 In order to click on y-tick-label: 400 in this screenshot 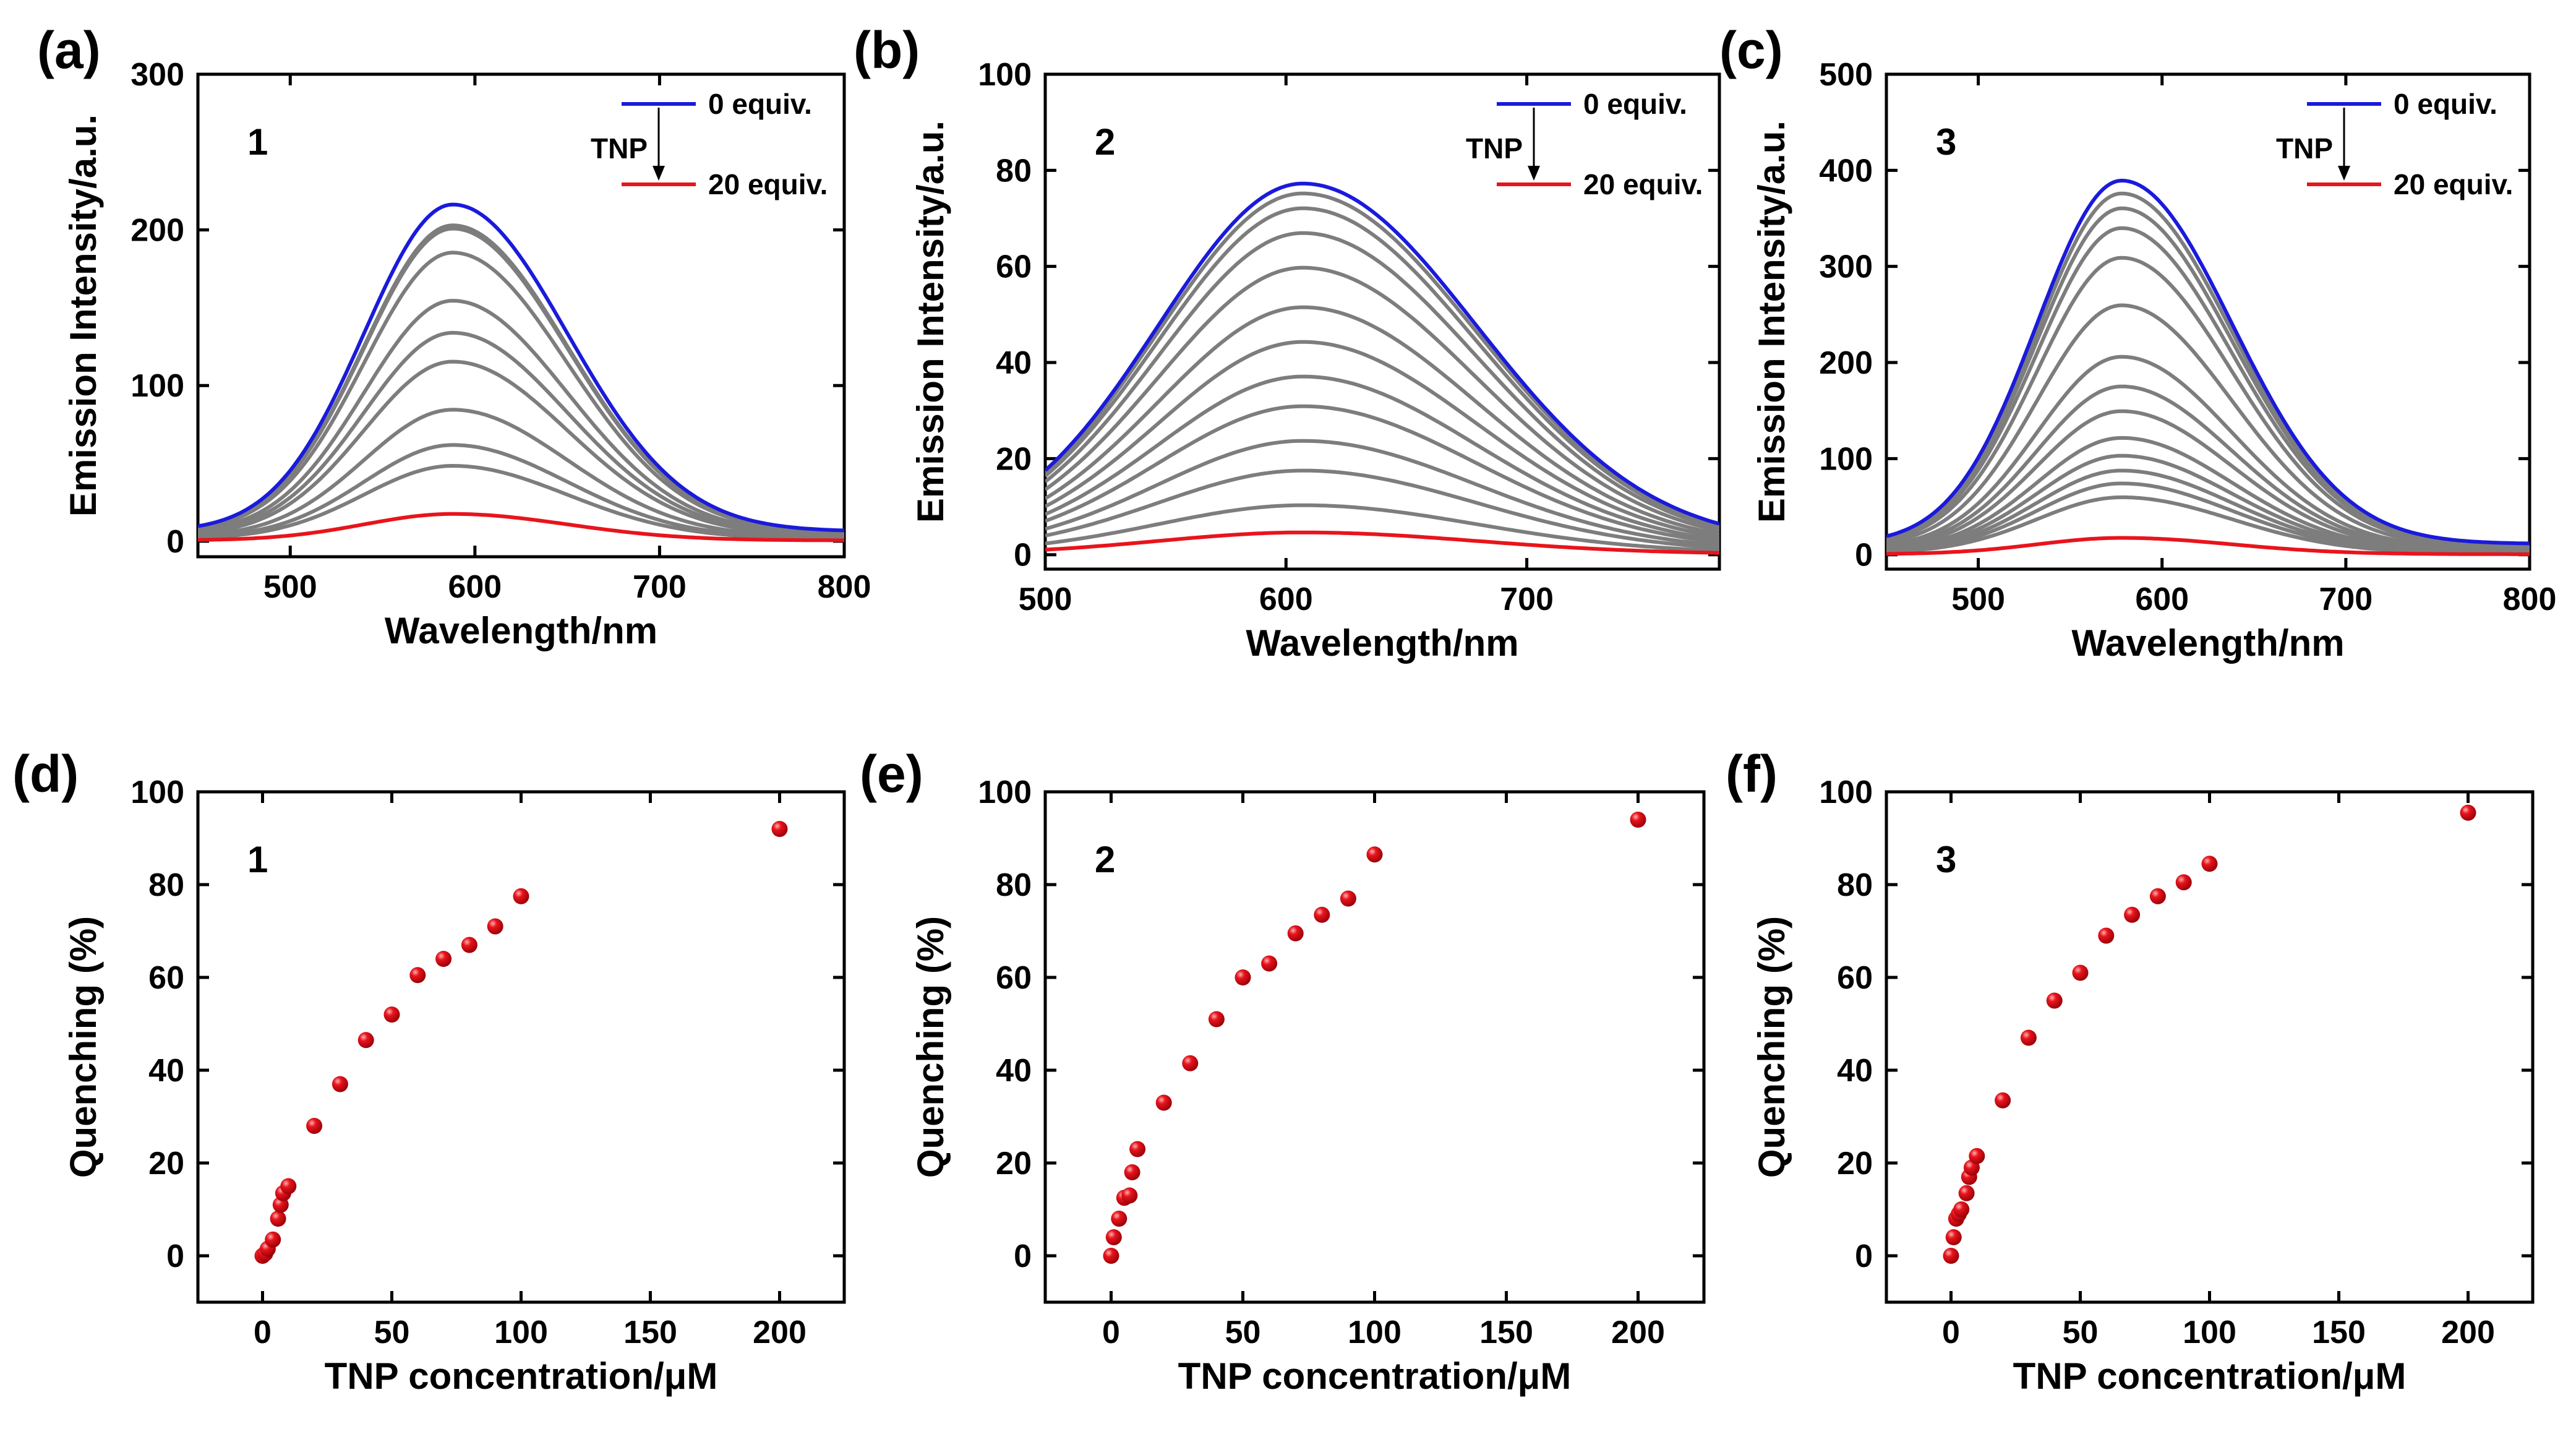, I will do `click(1846, 171)`.